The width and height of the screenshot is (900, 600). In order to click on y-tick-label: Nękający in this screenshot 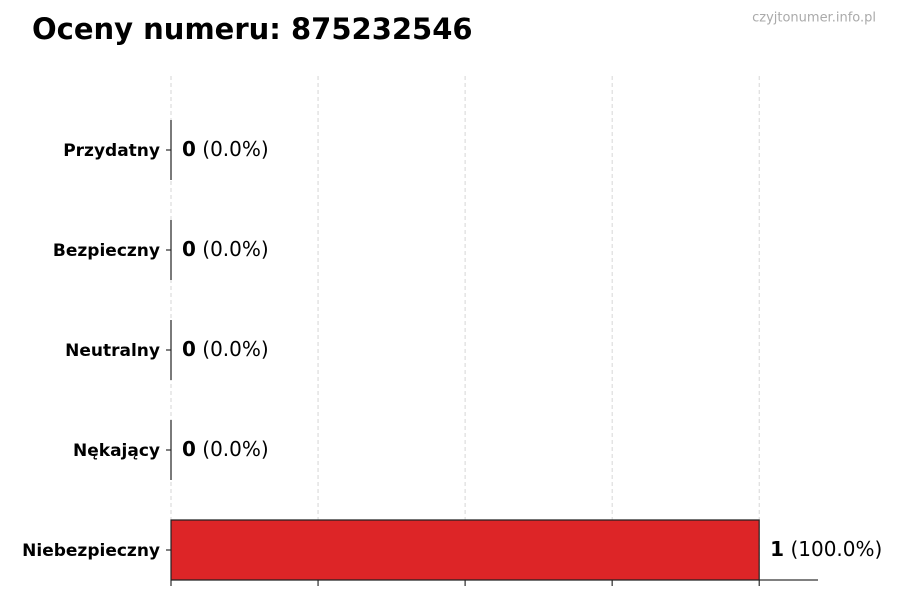, I will do `click(116, 451)`.